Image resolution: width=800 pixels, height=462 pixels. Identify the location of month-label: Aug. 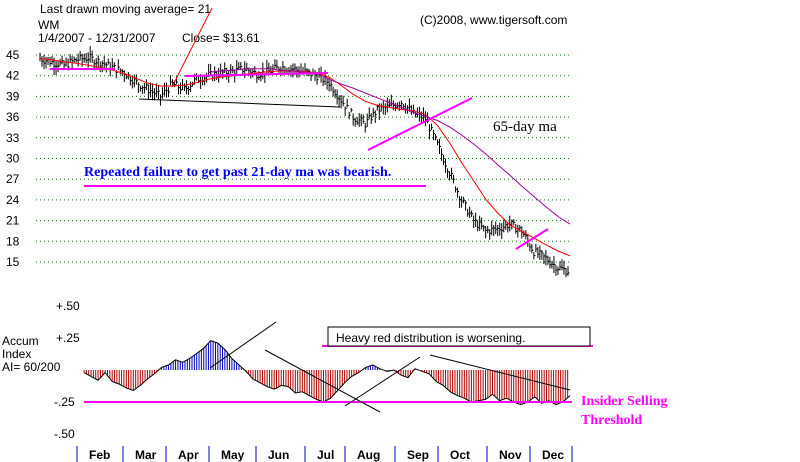
(368, 455).